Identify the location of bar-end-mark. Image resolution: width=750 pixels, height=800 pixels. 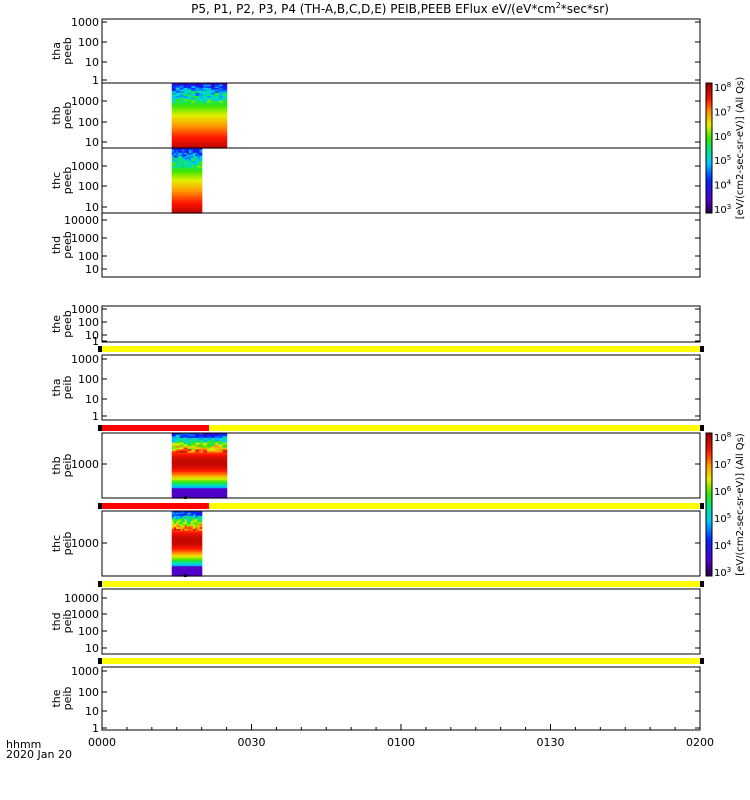
(702, 428).